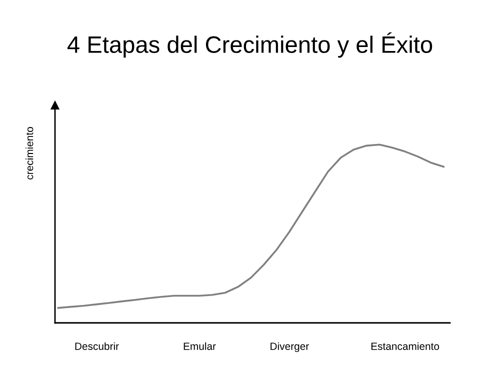 The height and width of the screenshot is (375, 500). Describe the element at coordinates (97, 346) in the screenshot. I see `x-tick-label: Descubrir` at that location.